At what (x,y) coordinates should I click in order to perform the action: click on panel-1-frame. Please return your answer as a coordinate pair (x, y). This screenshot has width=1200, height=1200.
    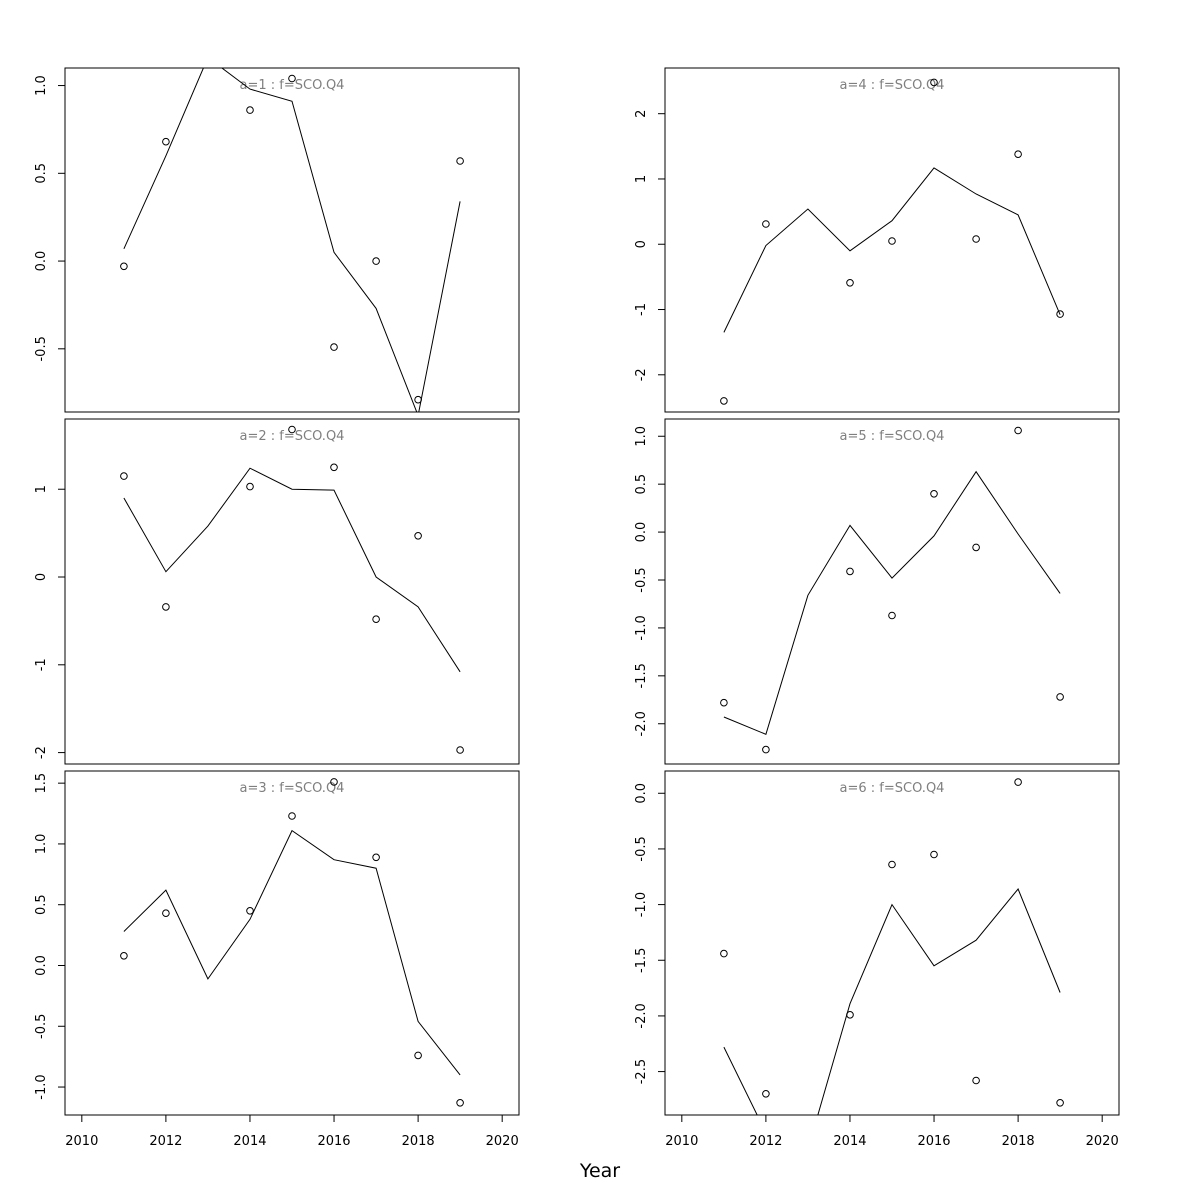
    Looking at the image, I should click on (292, 240).